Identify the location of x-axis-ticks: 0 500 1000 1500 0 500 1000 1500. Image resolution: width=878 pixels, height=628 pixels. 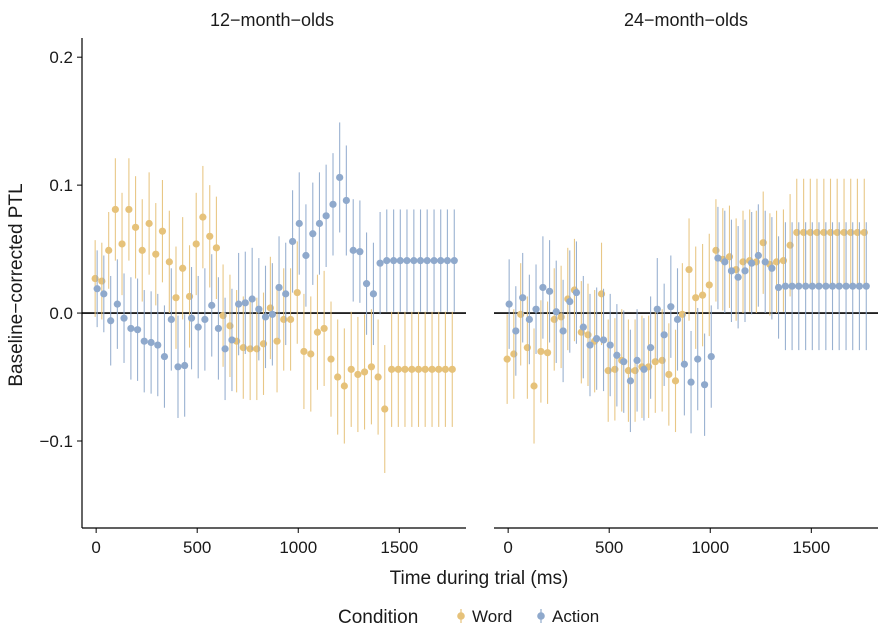
(460, 542).